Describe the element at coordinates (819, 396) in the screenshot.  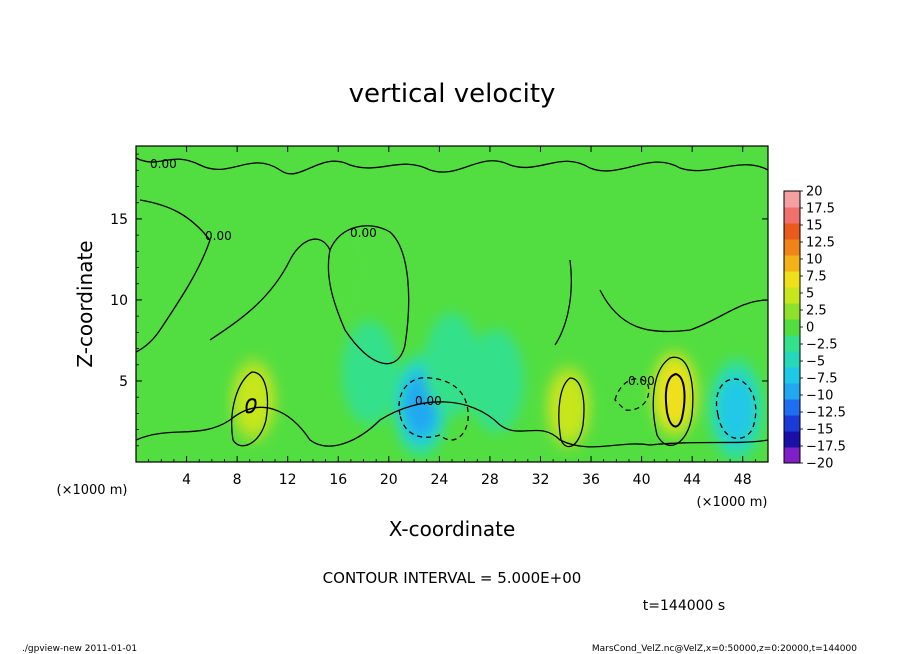
I see `colorbar-label: −10` at that location.